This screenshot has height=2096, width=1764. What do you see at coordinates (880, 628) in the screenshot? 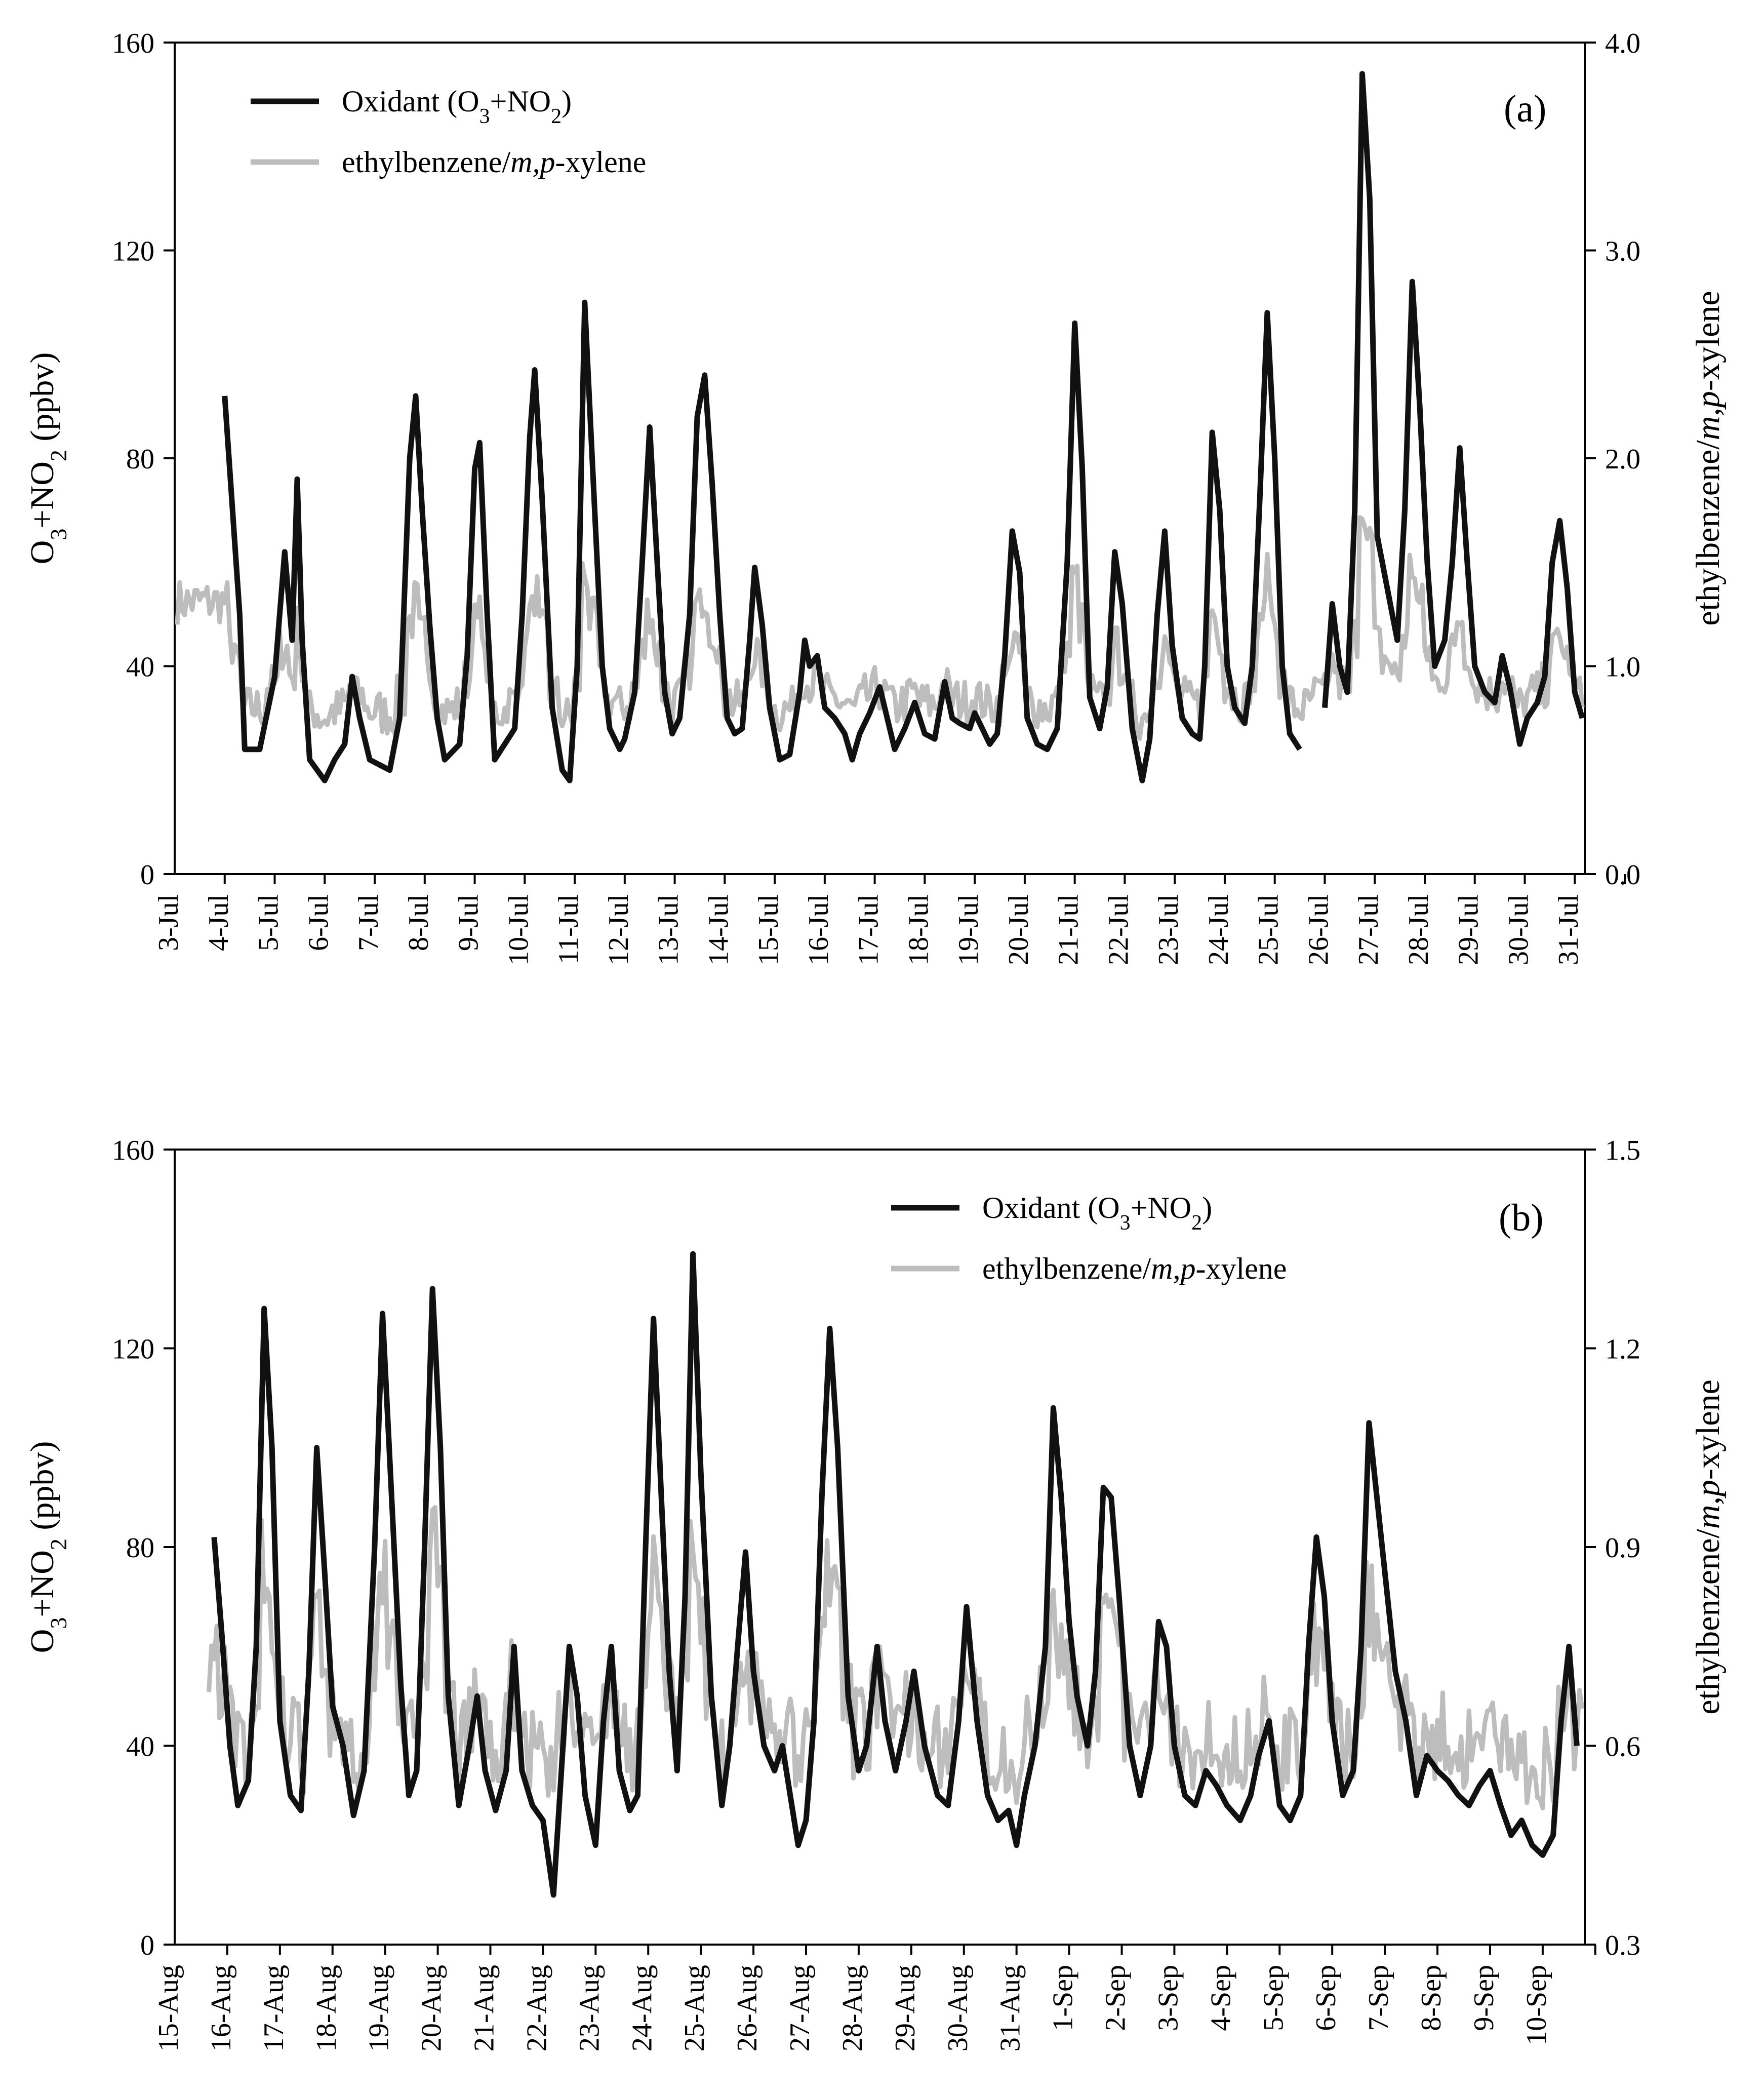
I see `series-ratio-line` at bounding box center [880, 628].